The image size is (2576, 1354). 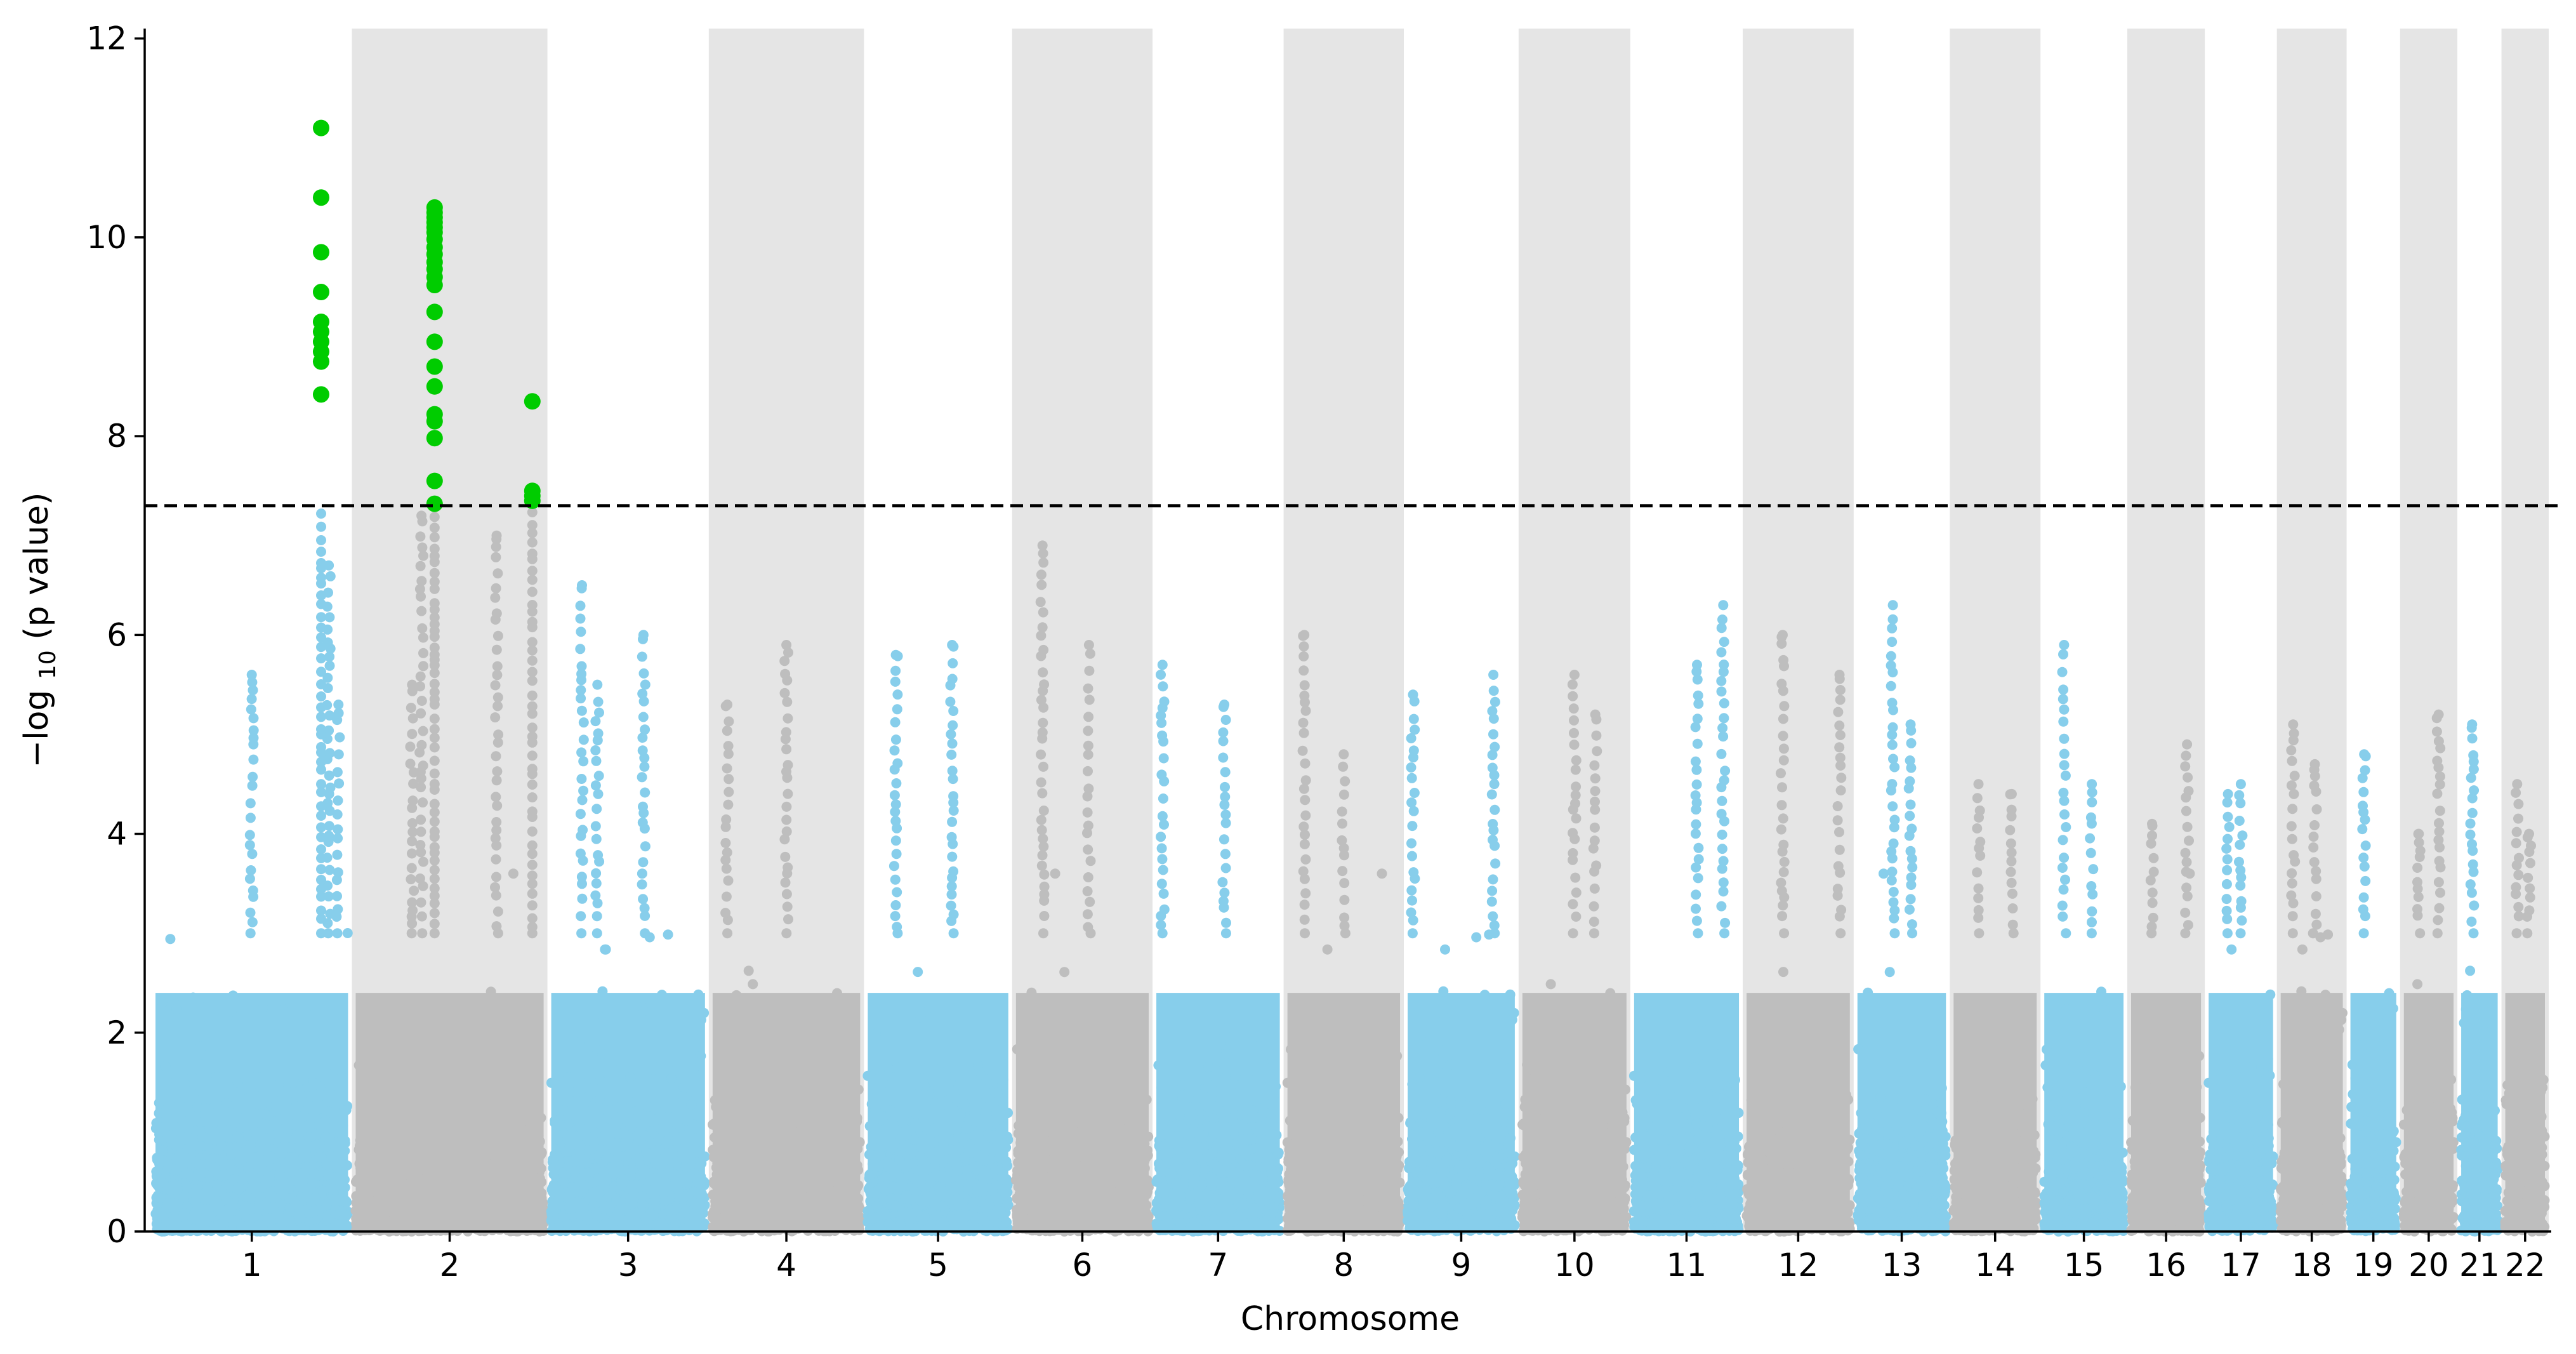 What do you see at coordinates (1574, 1265) in the screenshot?
I see `x-tick-label-10: 10` at bounding box center [1574, 1265].